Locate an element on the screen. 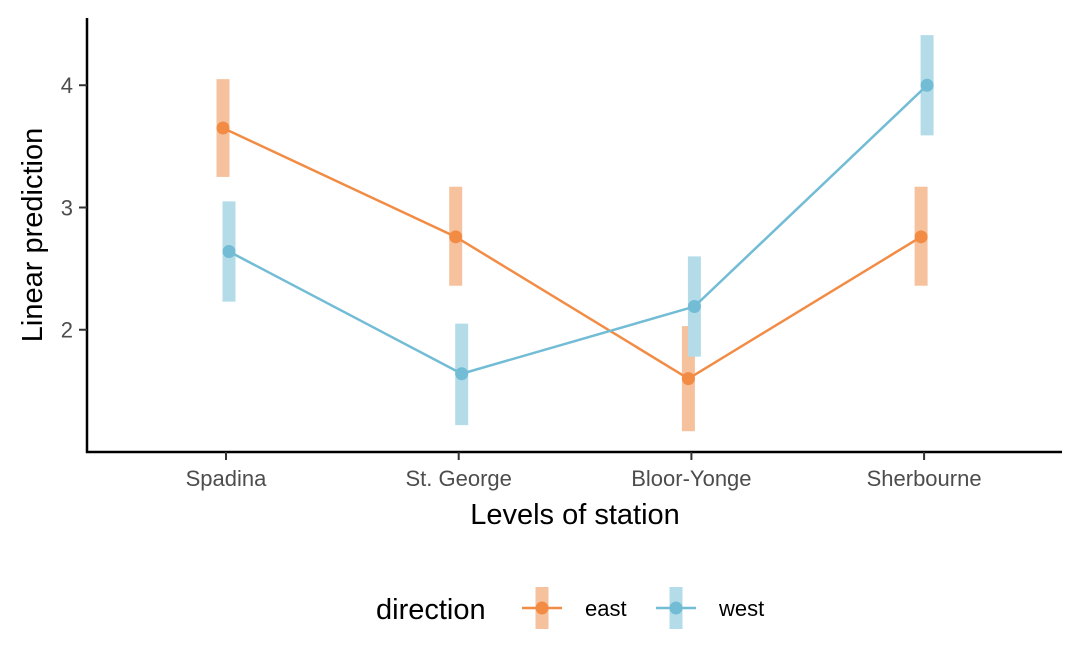 This screenshot has height=667, width=1080. legend-key-point-east is located at coordinates (542, 608).